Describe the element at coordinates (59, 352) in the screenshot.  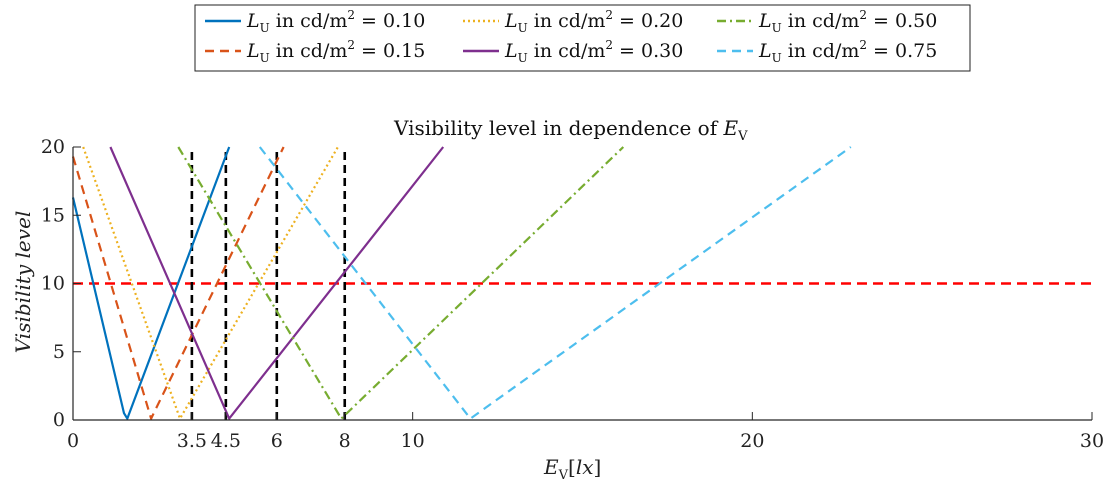
I see `y-tick-label: 5` at that location.